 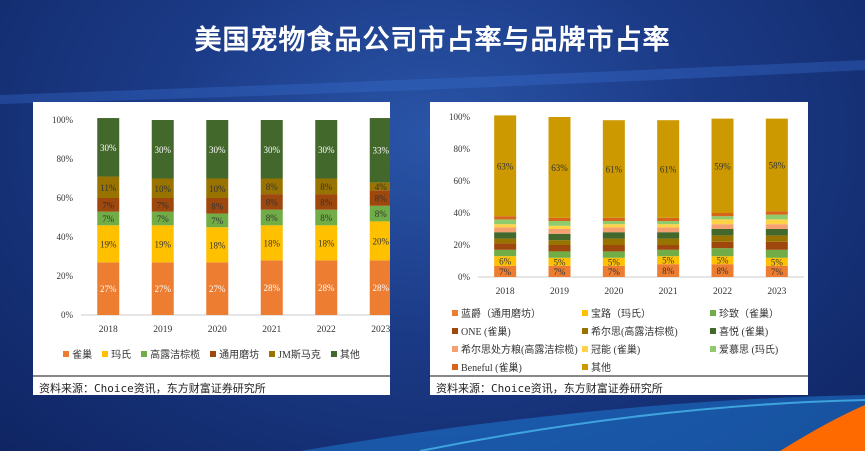 I want to click on data-label: 11%, so click(x=108, y=188).